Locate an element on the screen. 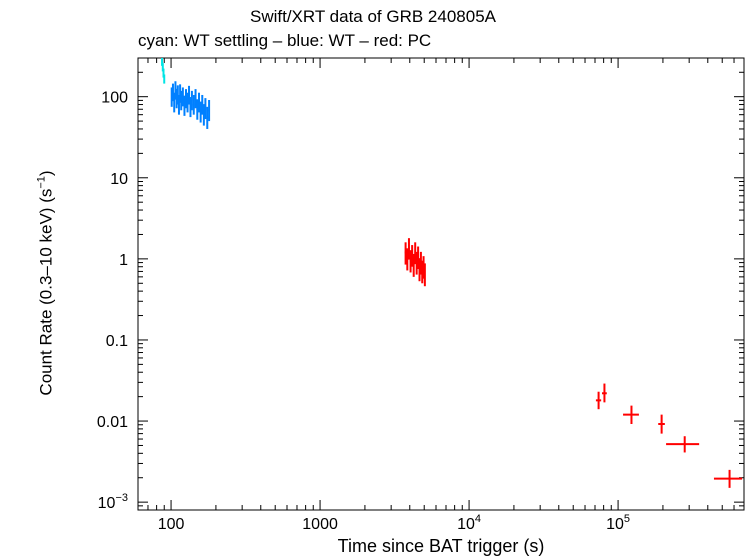 This screenshot has width=746, height=558. series-wt is located at coordinates (190, 105).